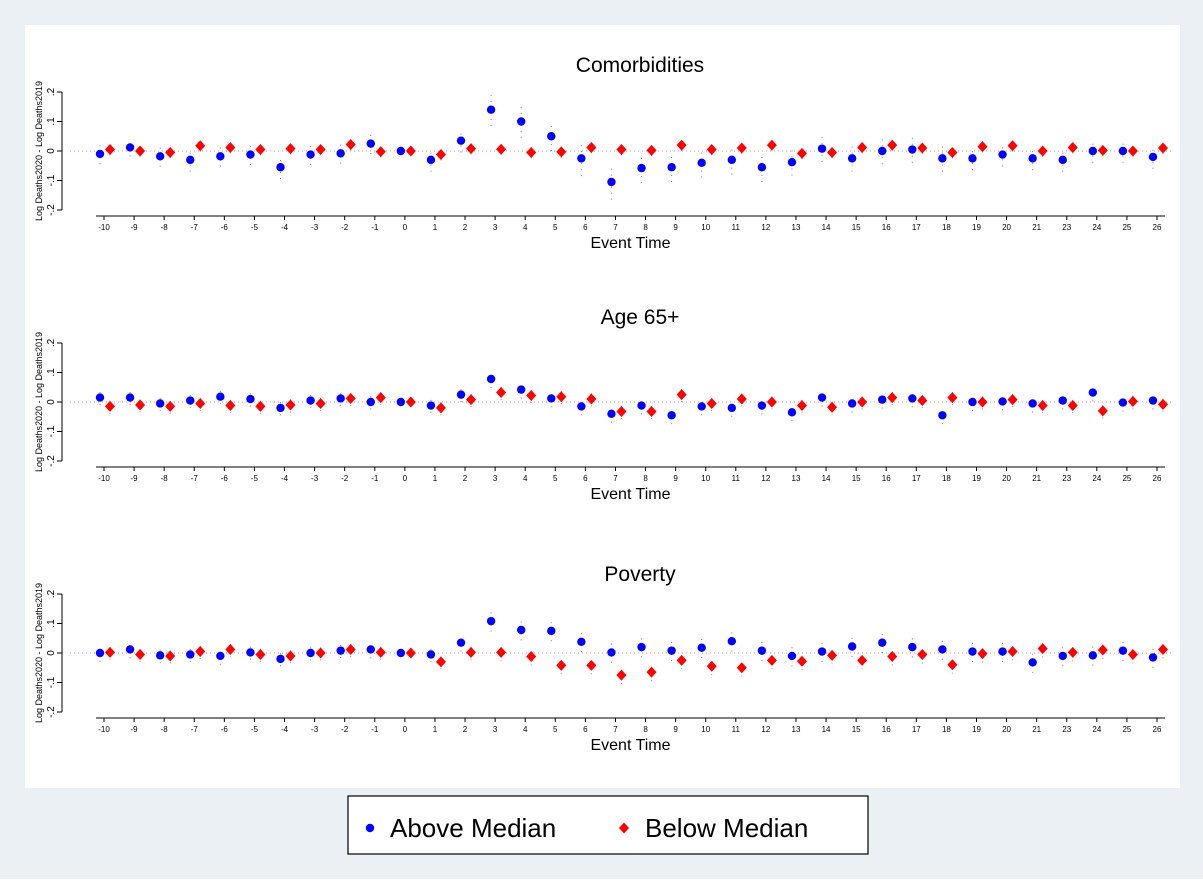  I want to click on x-tick-label: 2, so click(465, 227).